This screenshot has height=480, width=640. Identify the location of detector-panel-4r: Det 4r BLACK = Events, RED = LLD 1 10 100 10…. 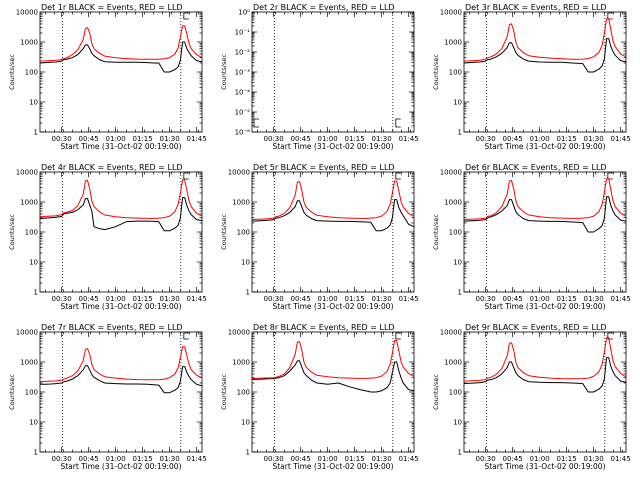
(107, 237).